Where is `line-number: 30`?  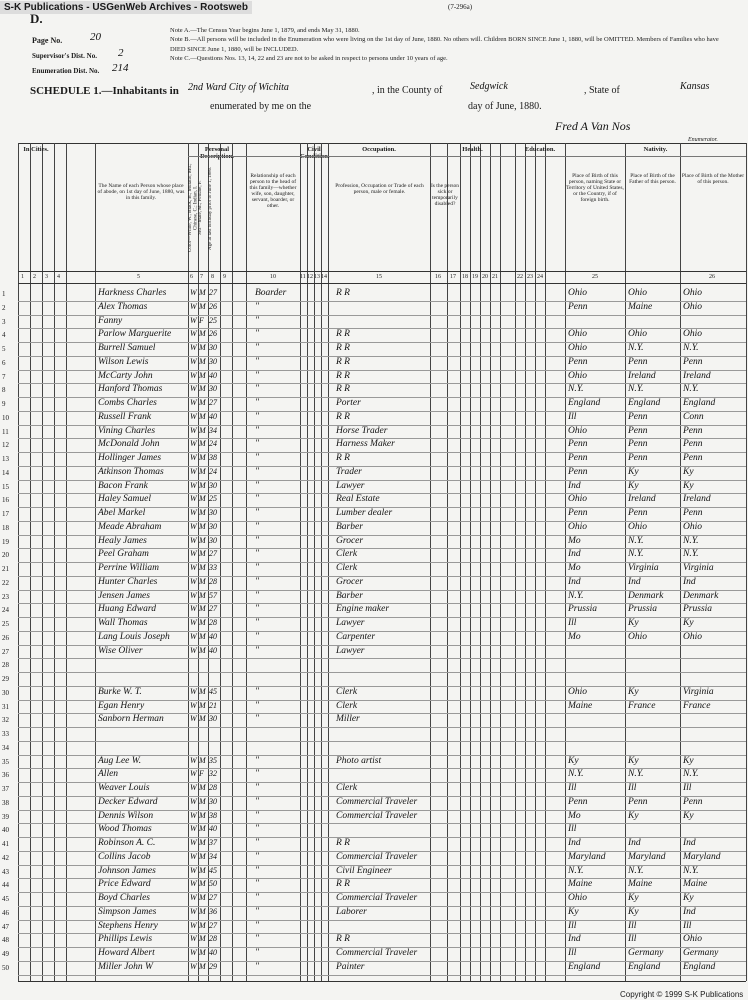 line-number: 30 is located at coordinates (5, 692).